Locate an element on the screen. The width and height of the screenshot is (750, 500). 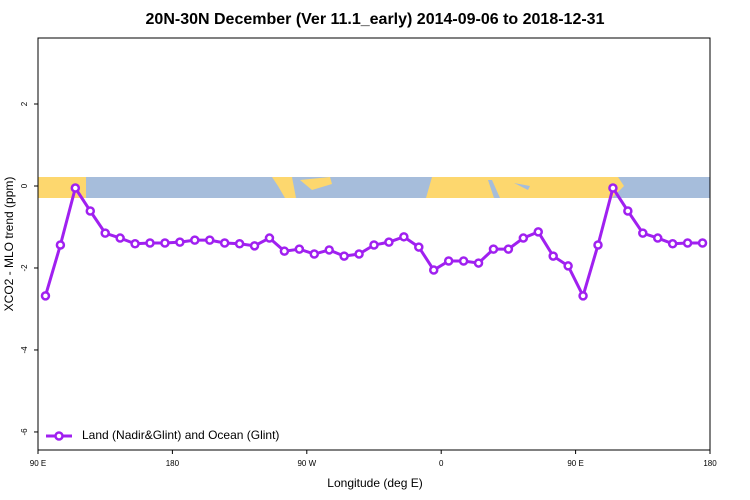
legend-marker is located at coordinates (59, 436).